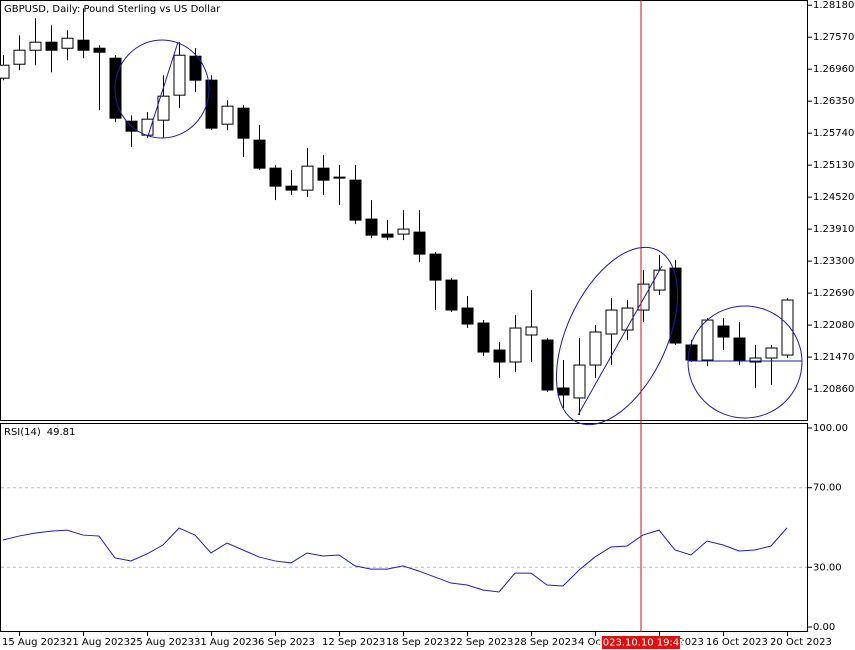 Image resolution: width=855 pixels, height=650 pixels. Describe the element at coordinates (833, 229) in the screenshot. I see `y-tick-label: 1.23910` at that location.